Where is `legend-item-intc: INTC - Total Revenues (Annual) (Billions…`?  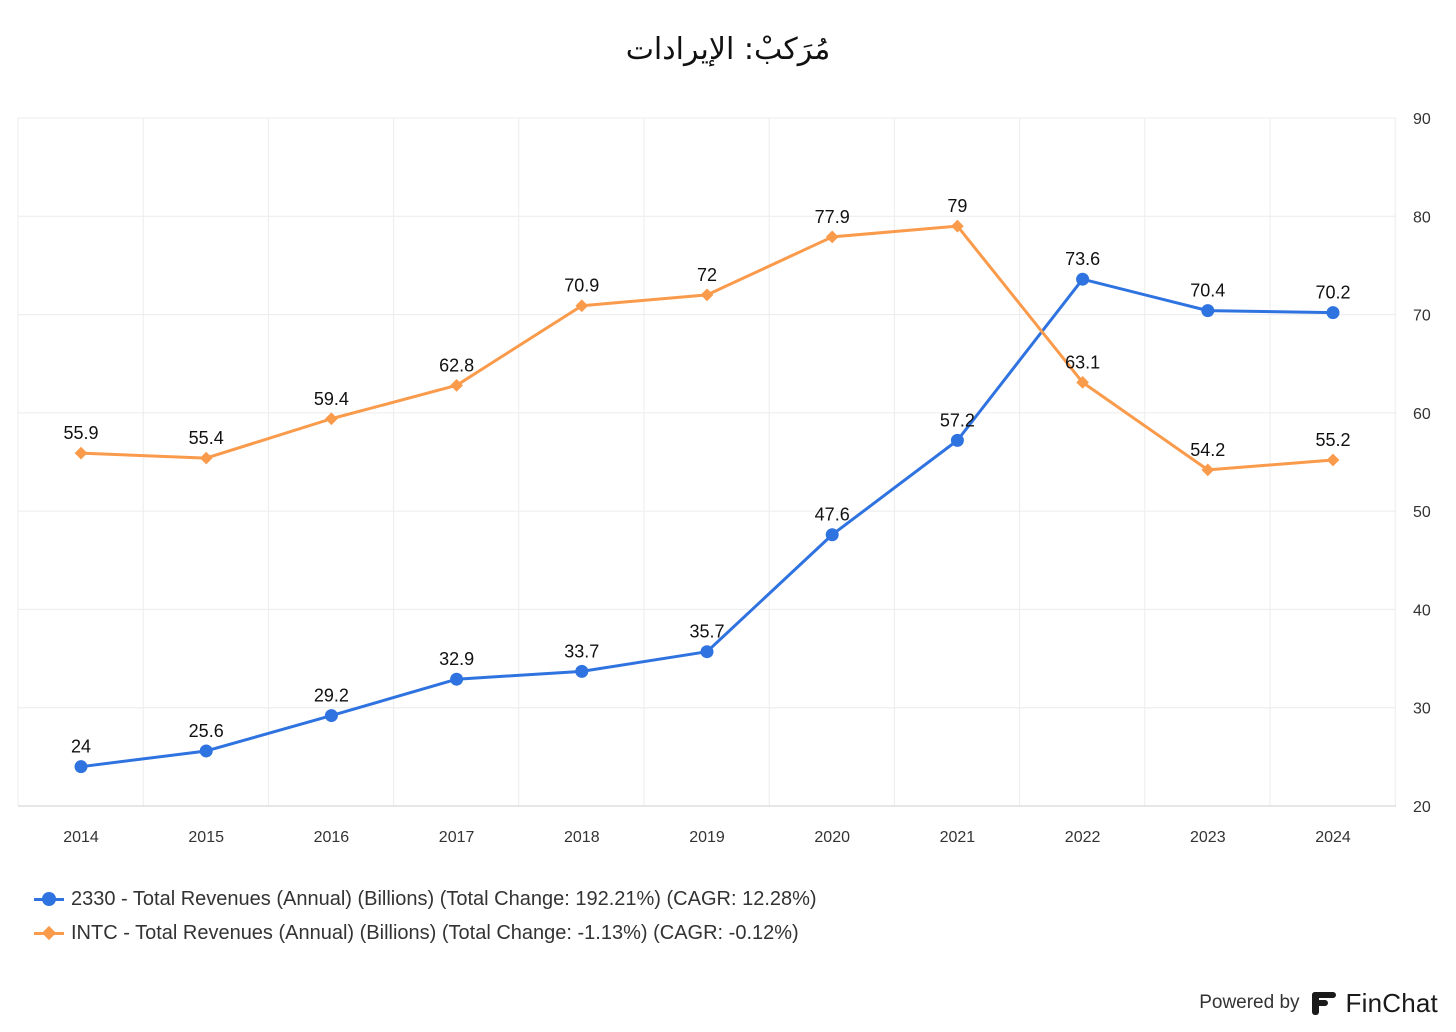 legend-item-intc: INTC - Total Revenues (Annual) (Billions… is located at coordinates (425, 933).